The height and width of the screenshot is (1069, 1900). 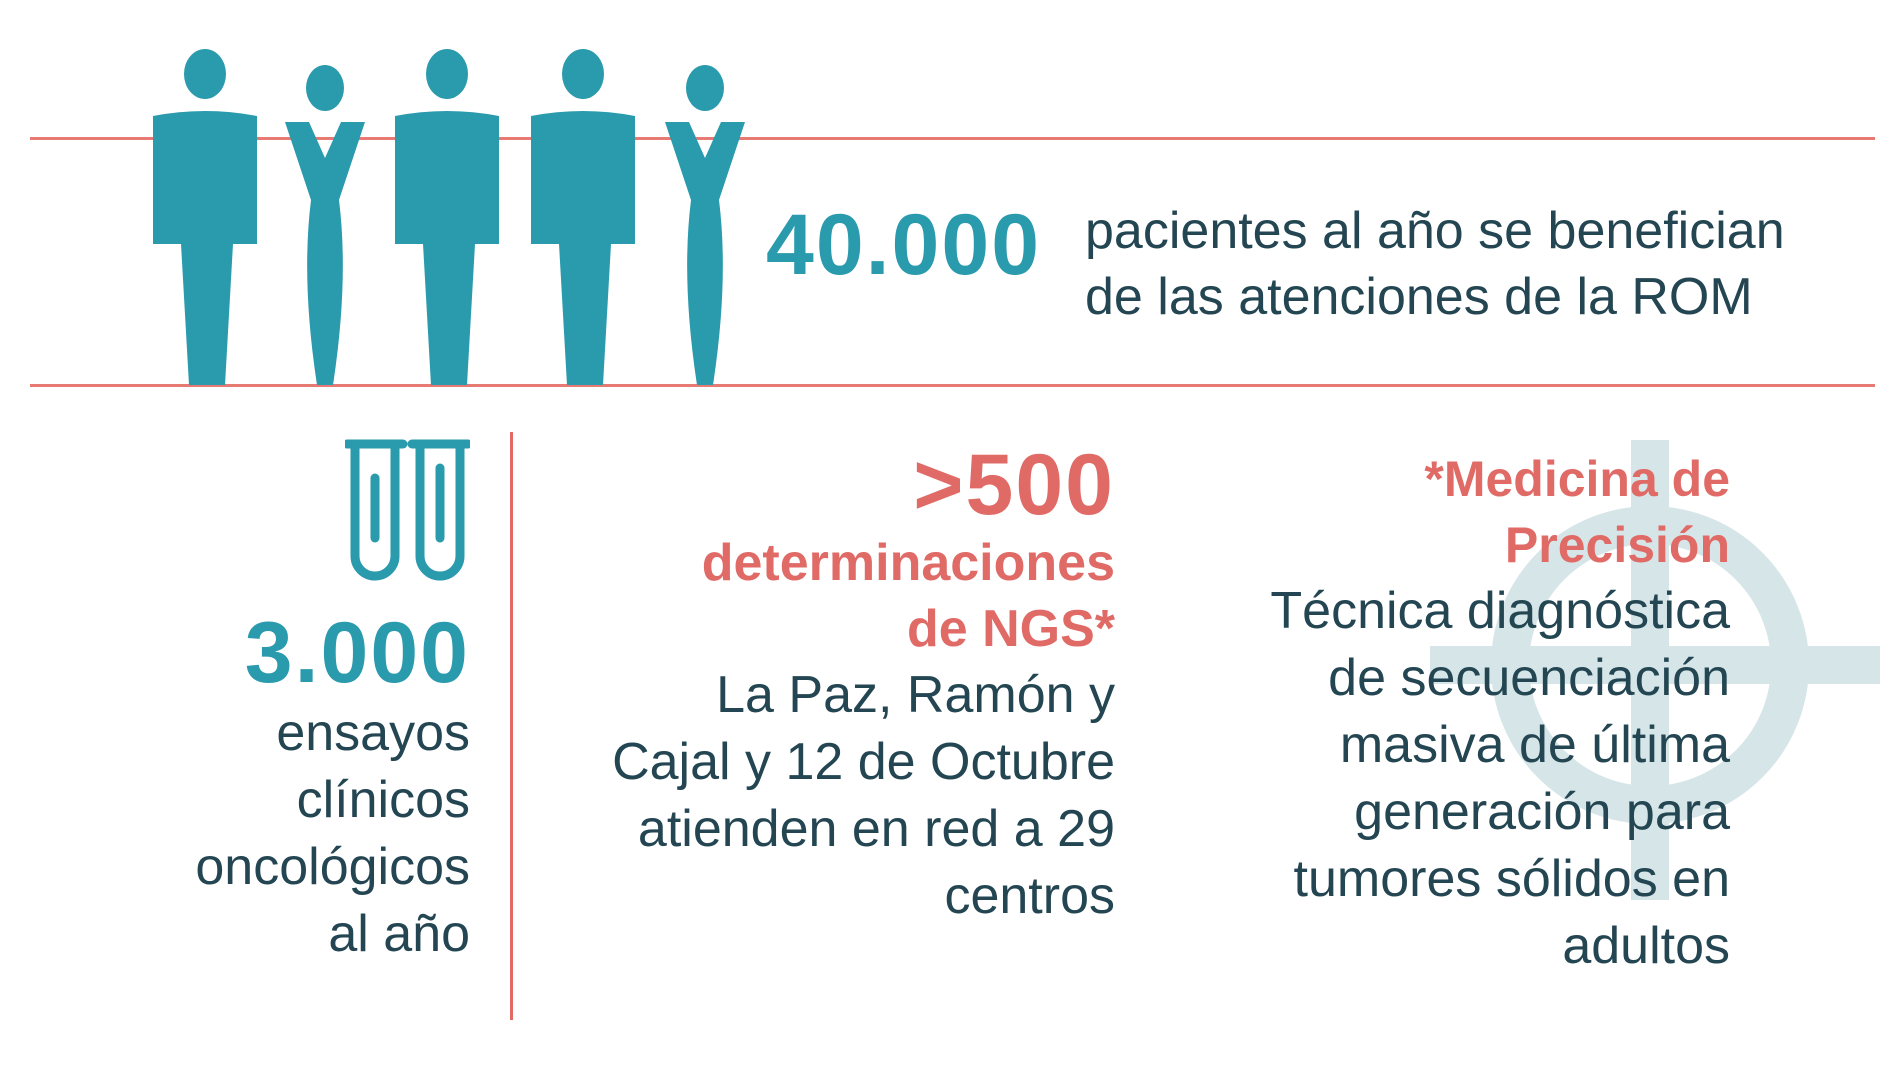 I want to click on ngs-highlight: determinaciones de NGS*, so click(x=822, y=596).